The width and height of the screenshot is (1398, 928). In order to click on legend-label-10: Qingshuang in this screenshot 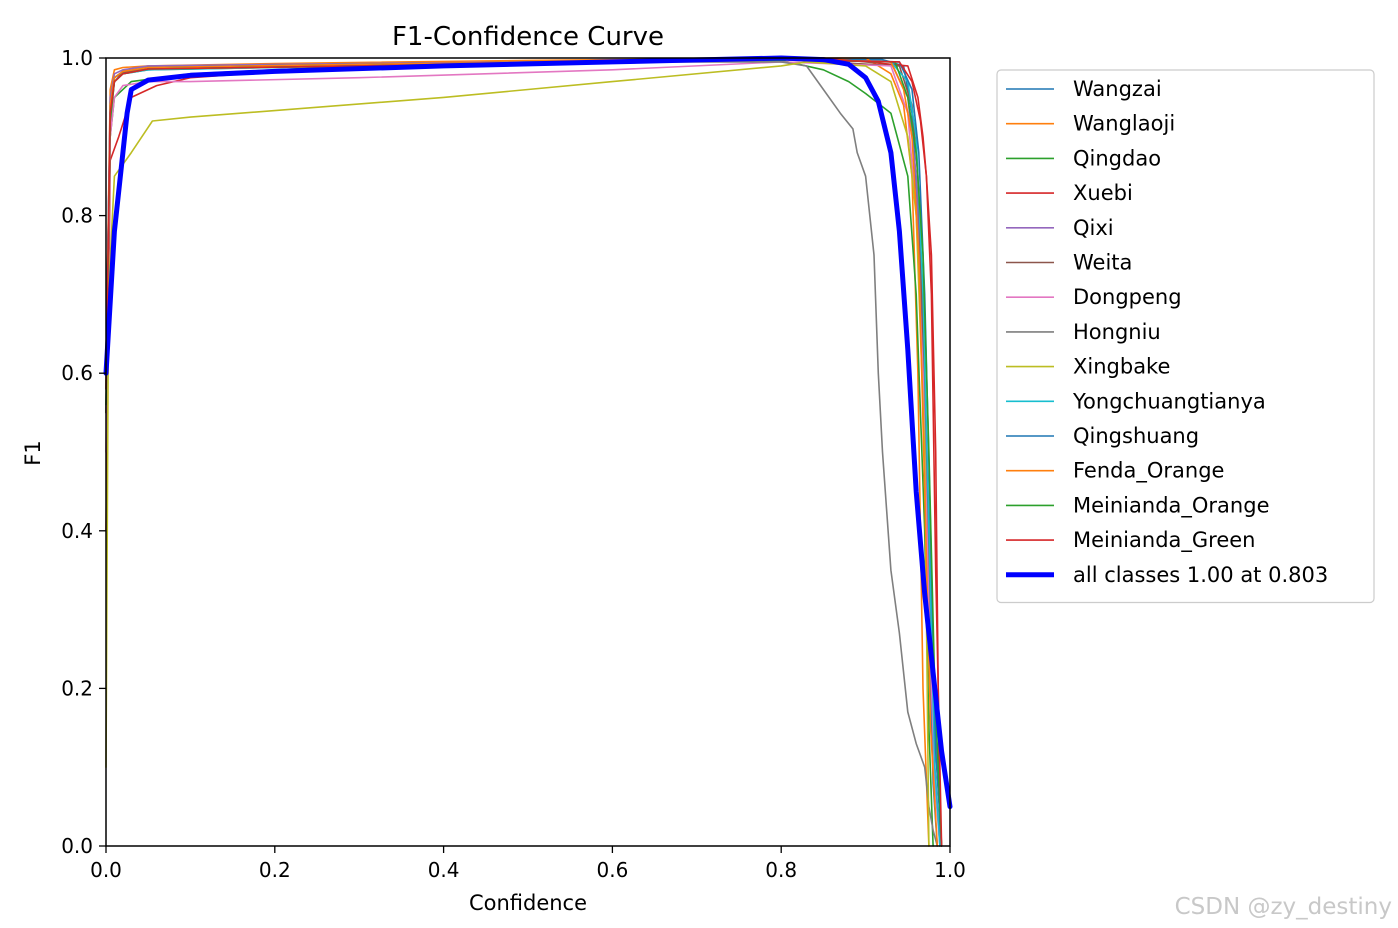, I will do `click(1136, 436)`.